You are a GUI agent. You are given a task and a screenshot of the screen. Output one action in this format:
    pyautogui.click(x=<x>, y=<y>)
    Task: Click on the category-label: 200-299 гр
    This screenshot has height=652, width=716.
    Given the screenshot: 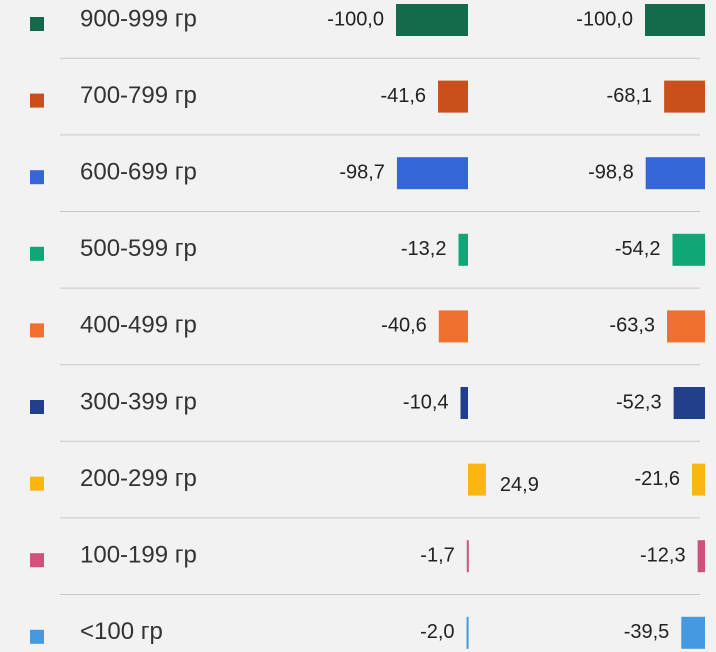 What is the action you would take?
    pyautogui.click(x=138, y=478)
    